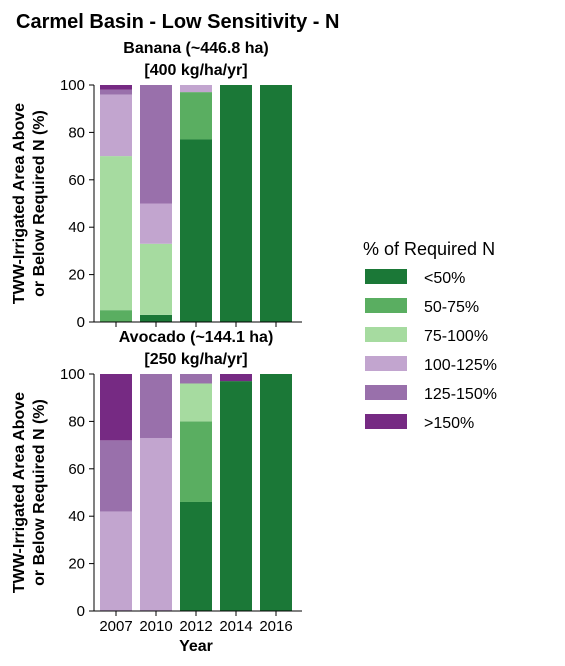 The image size is (565, 666). Describe the element at coordinates (456, 336) in the screenshot. I see `legend-label: 75-100%` at that location.